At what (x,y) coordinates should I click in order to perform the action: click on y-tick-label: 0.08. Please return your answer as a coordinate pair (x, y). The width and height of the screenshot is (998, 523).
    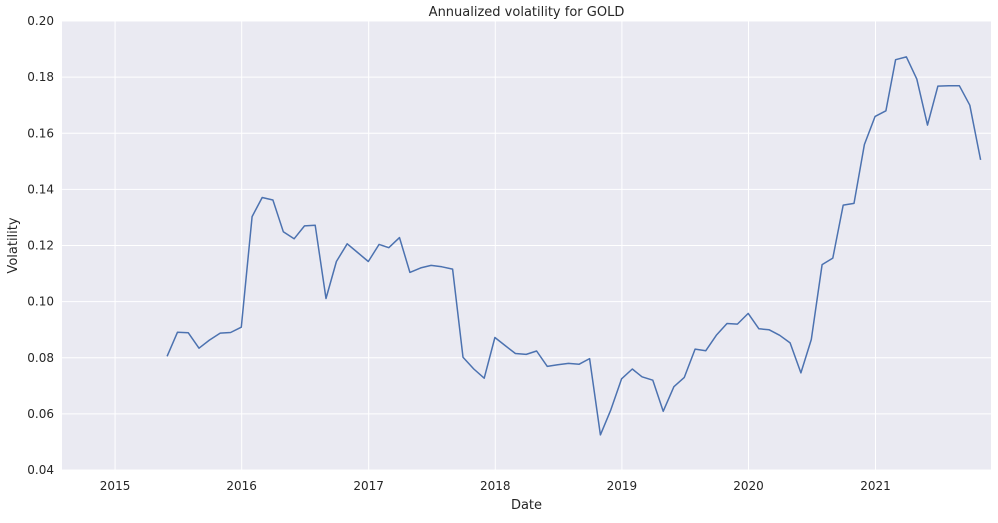
    Looking at the image, I should click on (40, 358).